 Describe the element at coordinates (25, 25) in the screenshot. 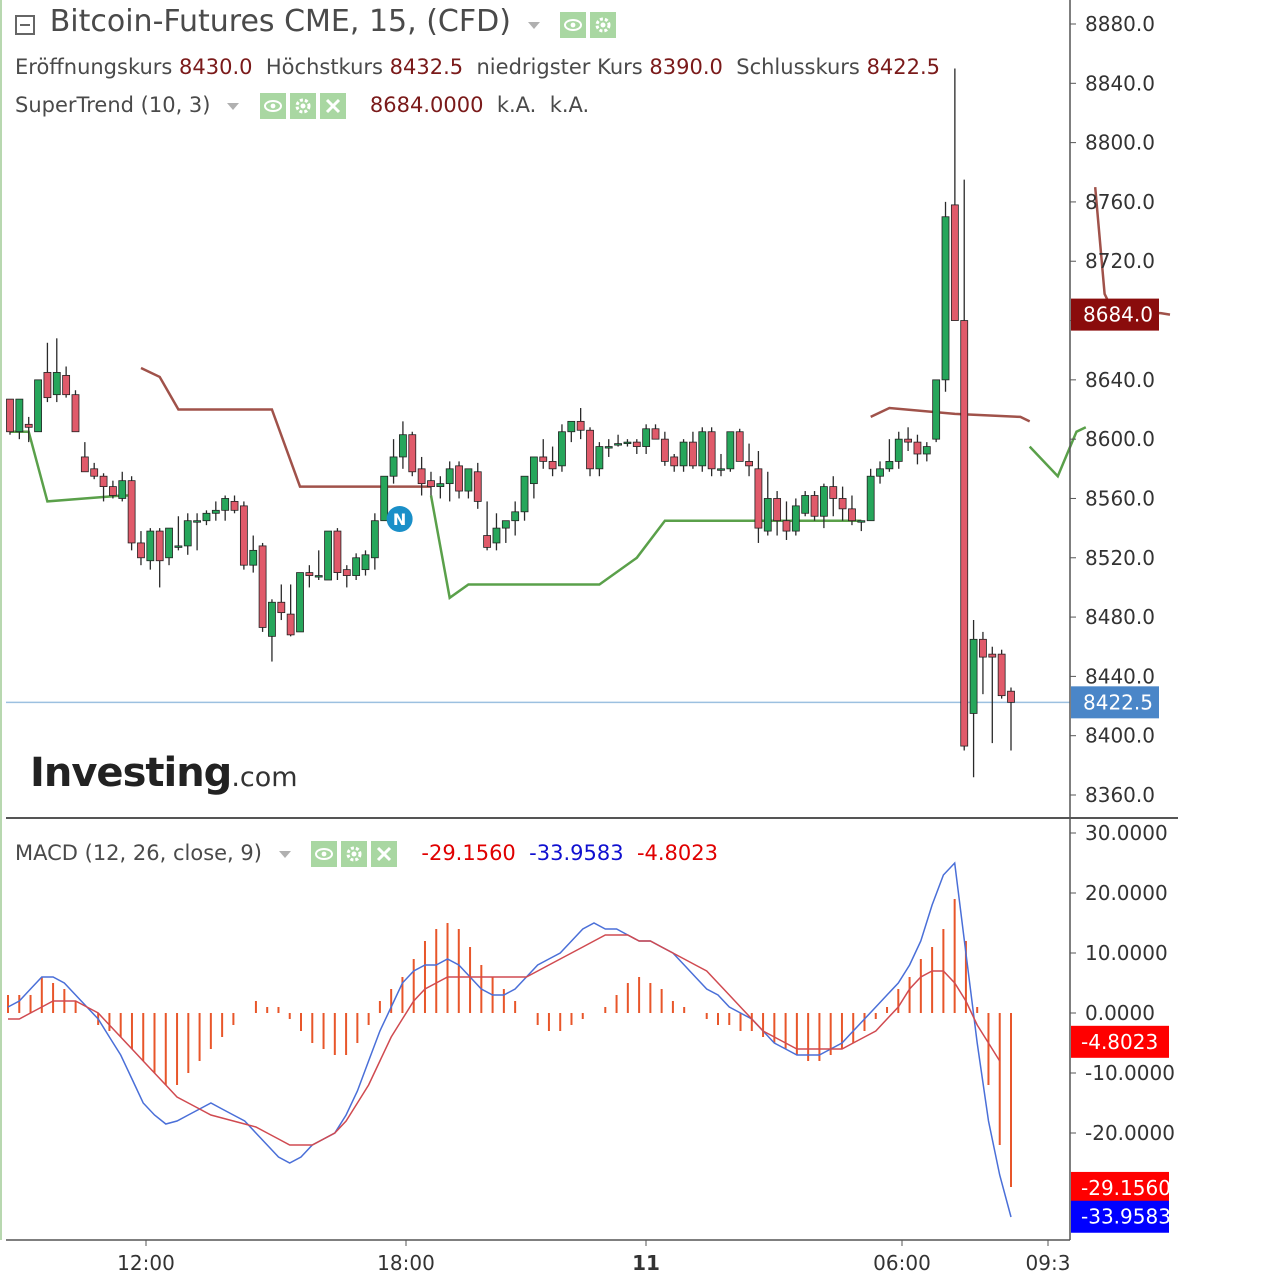

I see `collapse-icon` at that location.